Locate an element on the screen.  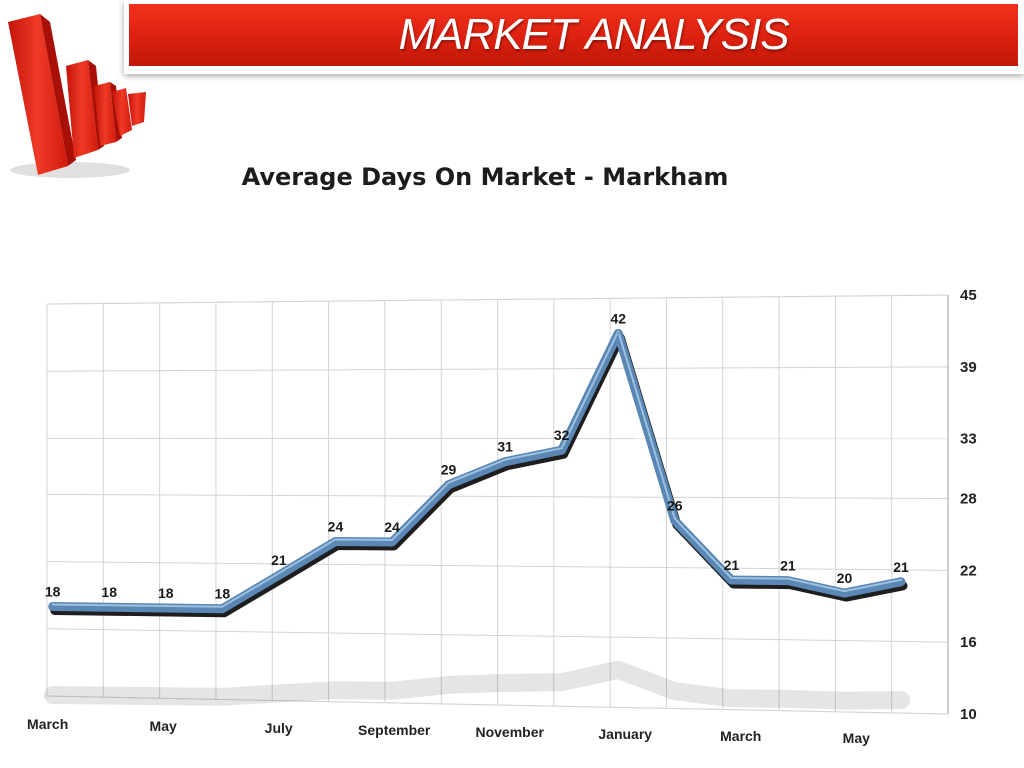
page-title: MARKET ANALYSIS is located at coordinates (593, 34).